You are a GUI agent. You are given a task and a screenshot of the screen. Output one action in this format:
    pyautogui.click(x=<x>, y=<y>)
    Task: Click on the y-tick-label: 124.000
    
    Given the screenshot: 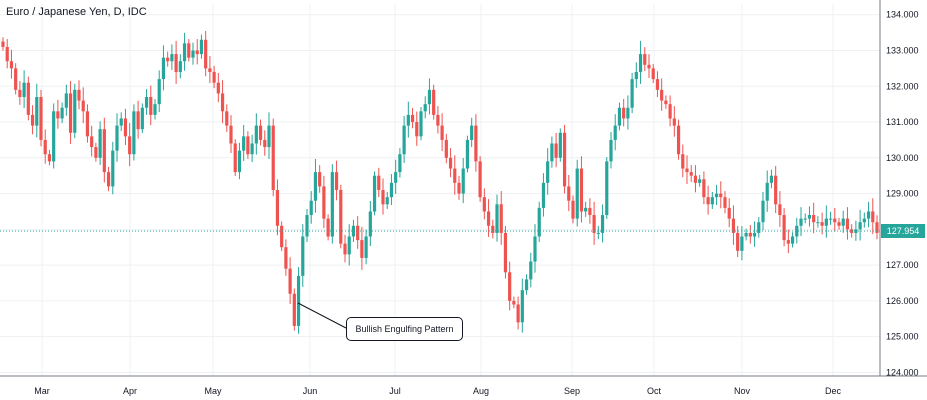 What is the action you would take?
    pyautogui.click(x=902, y=372)
    